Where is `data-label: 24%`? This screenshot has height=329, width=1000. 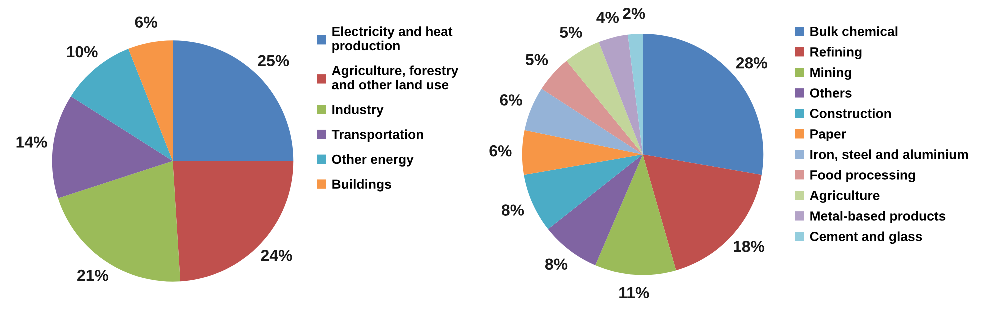 data-label: 24% is located at coordinates (276, 256).